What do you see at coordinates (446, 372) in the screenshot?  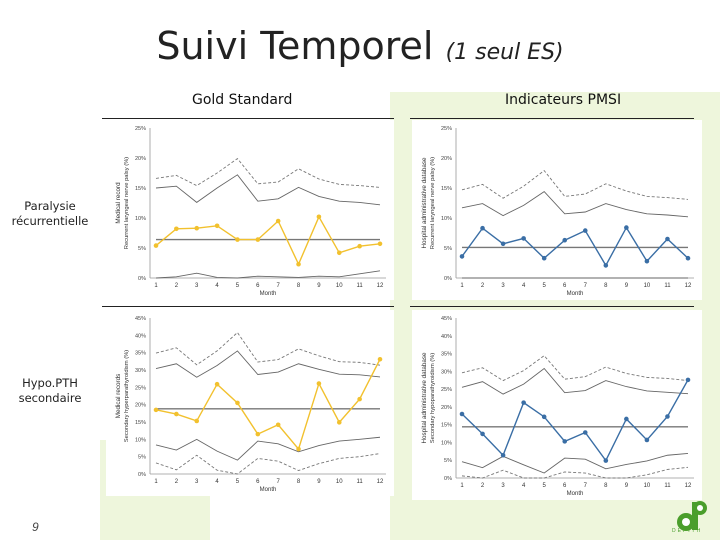 I see `y-tick-label: 30%` at bounding box center [446, 372].